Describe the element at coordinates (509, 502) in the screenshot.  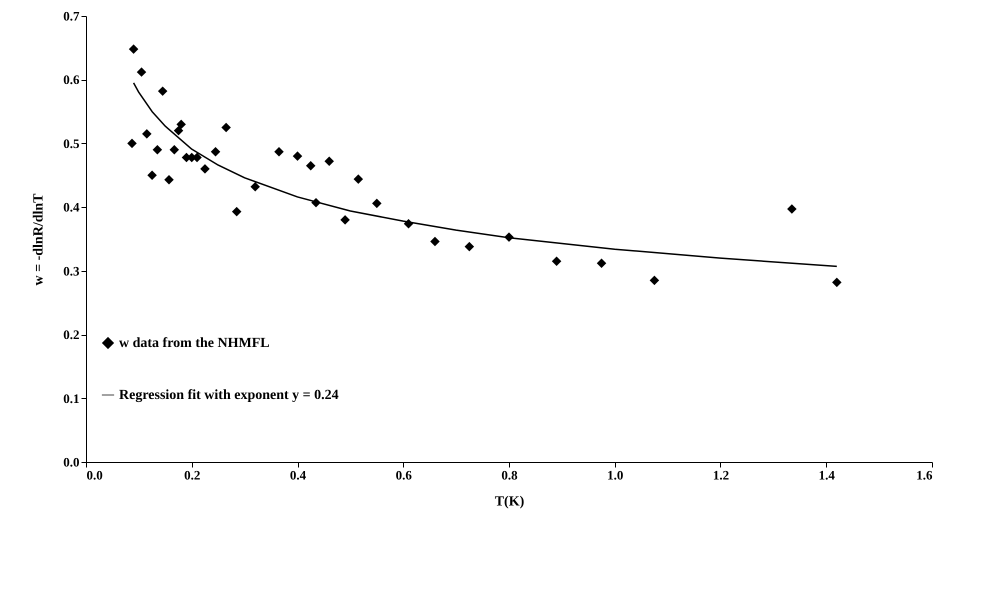
I see `x-axis-title: T(K)` at that location.